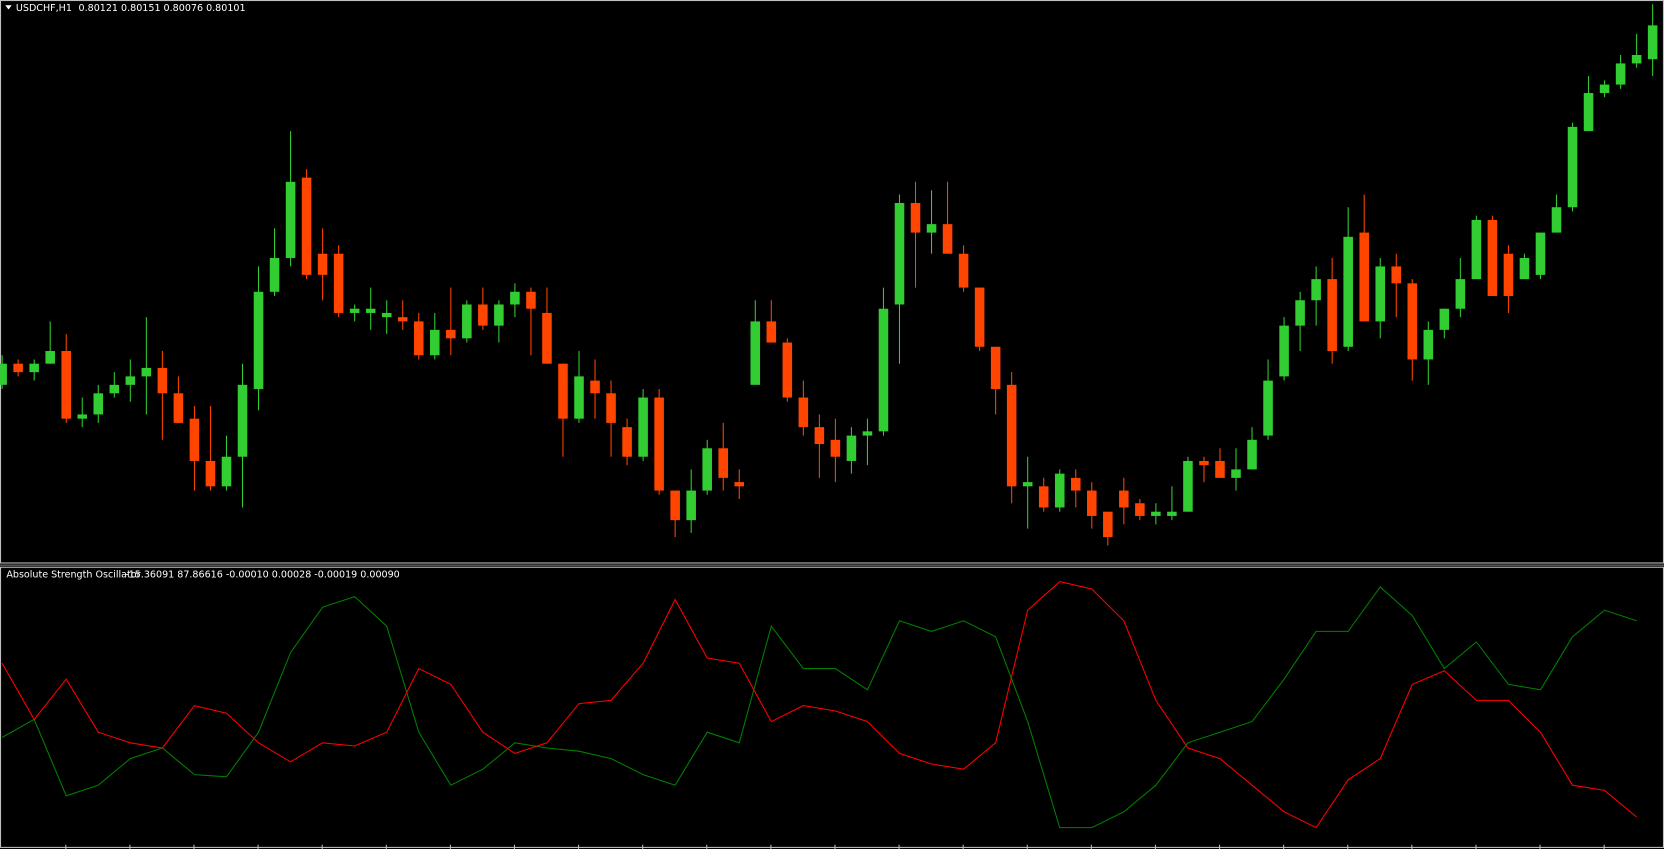 This screenshot has height=849, width=1664. I want to click on indicator-title: Absolute Strength Oscillator, so click(73, 575).